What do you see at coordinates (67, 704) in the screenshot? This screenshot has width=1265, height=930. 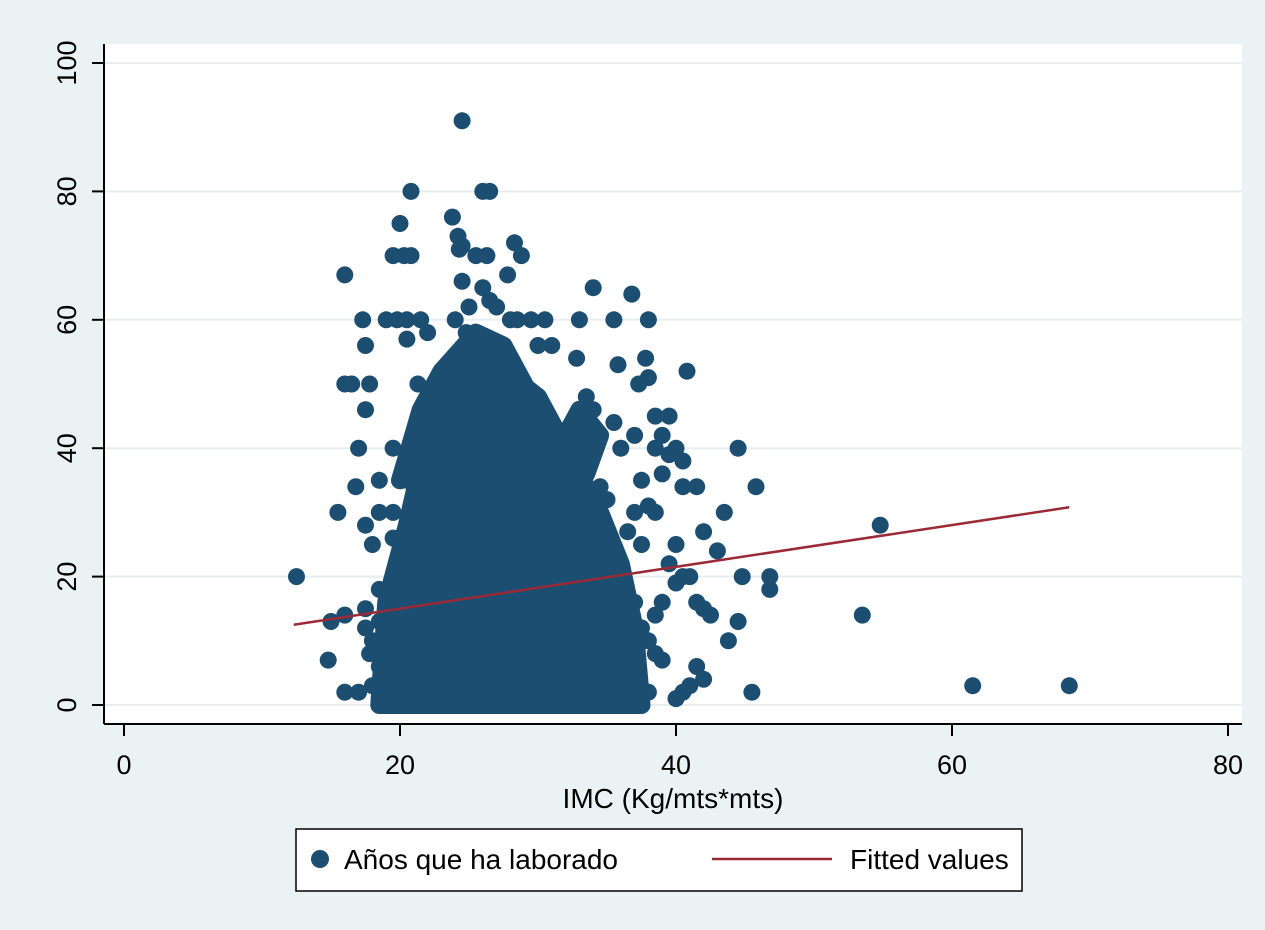 I see `y-tick-label-0: 0` at bounding box center [67, 704].